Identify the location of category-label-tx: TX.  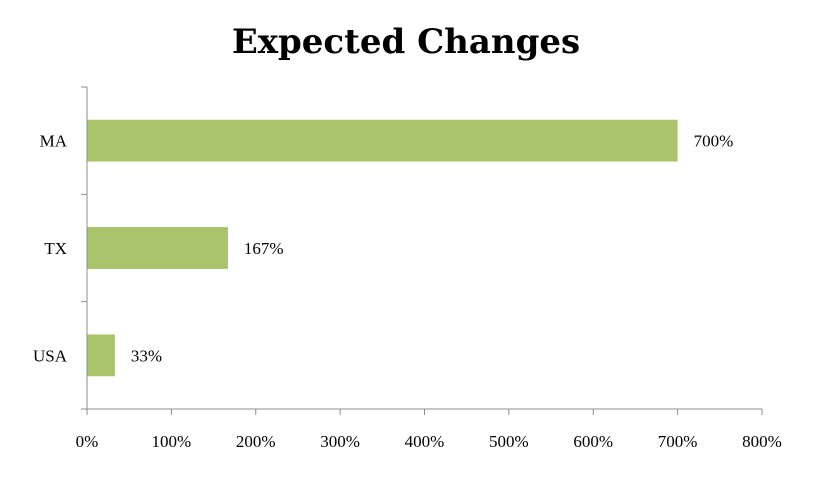
(55, 248).